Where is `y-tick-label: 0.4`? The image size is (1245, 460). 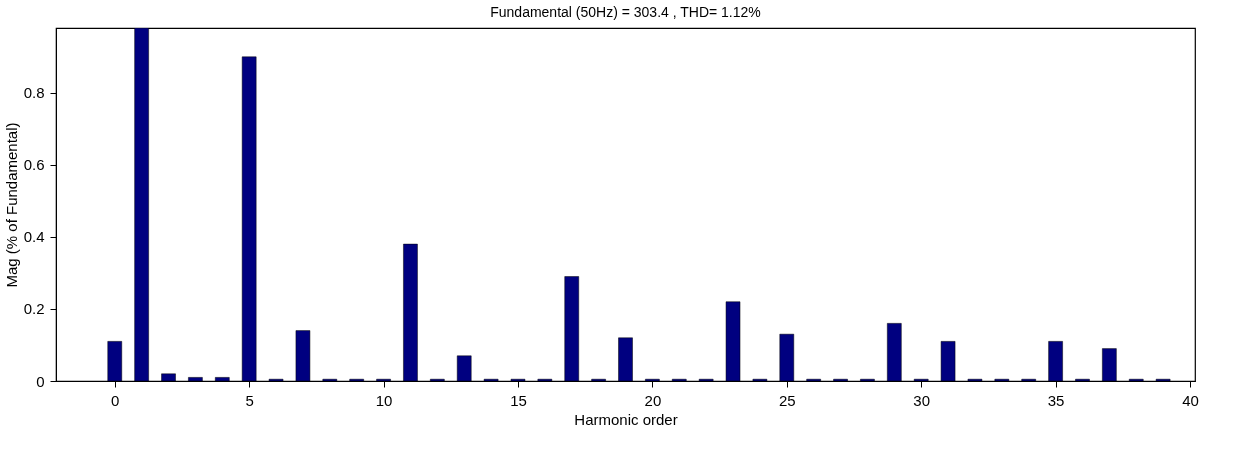
y-tick-label: 0.4 is located at coordinates (34, 237).